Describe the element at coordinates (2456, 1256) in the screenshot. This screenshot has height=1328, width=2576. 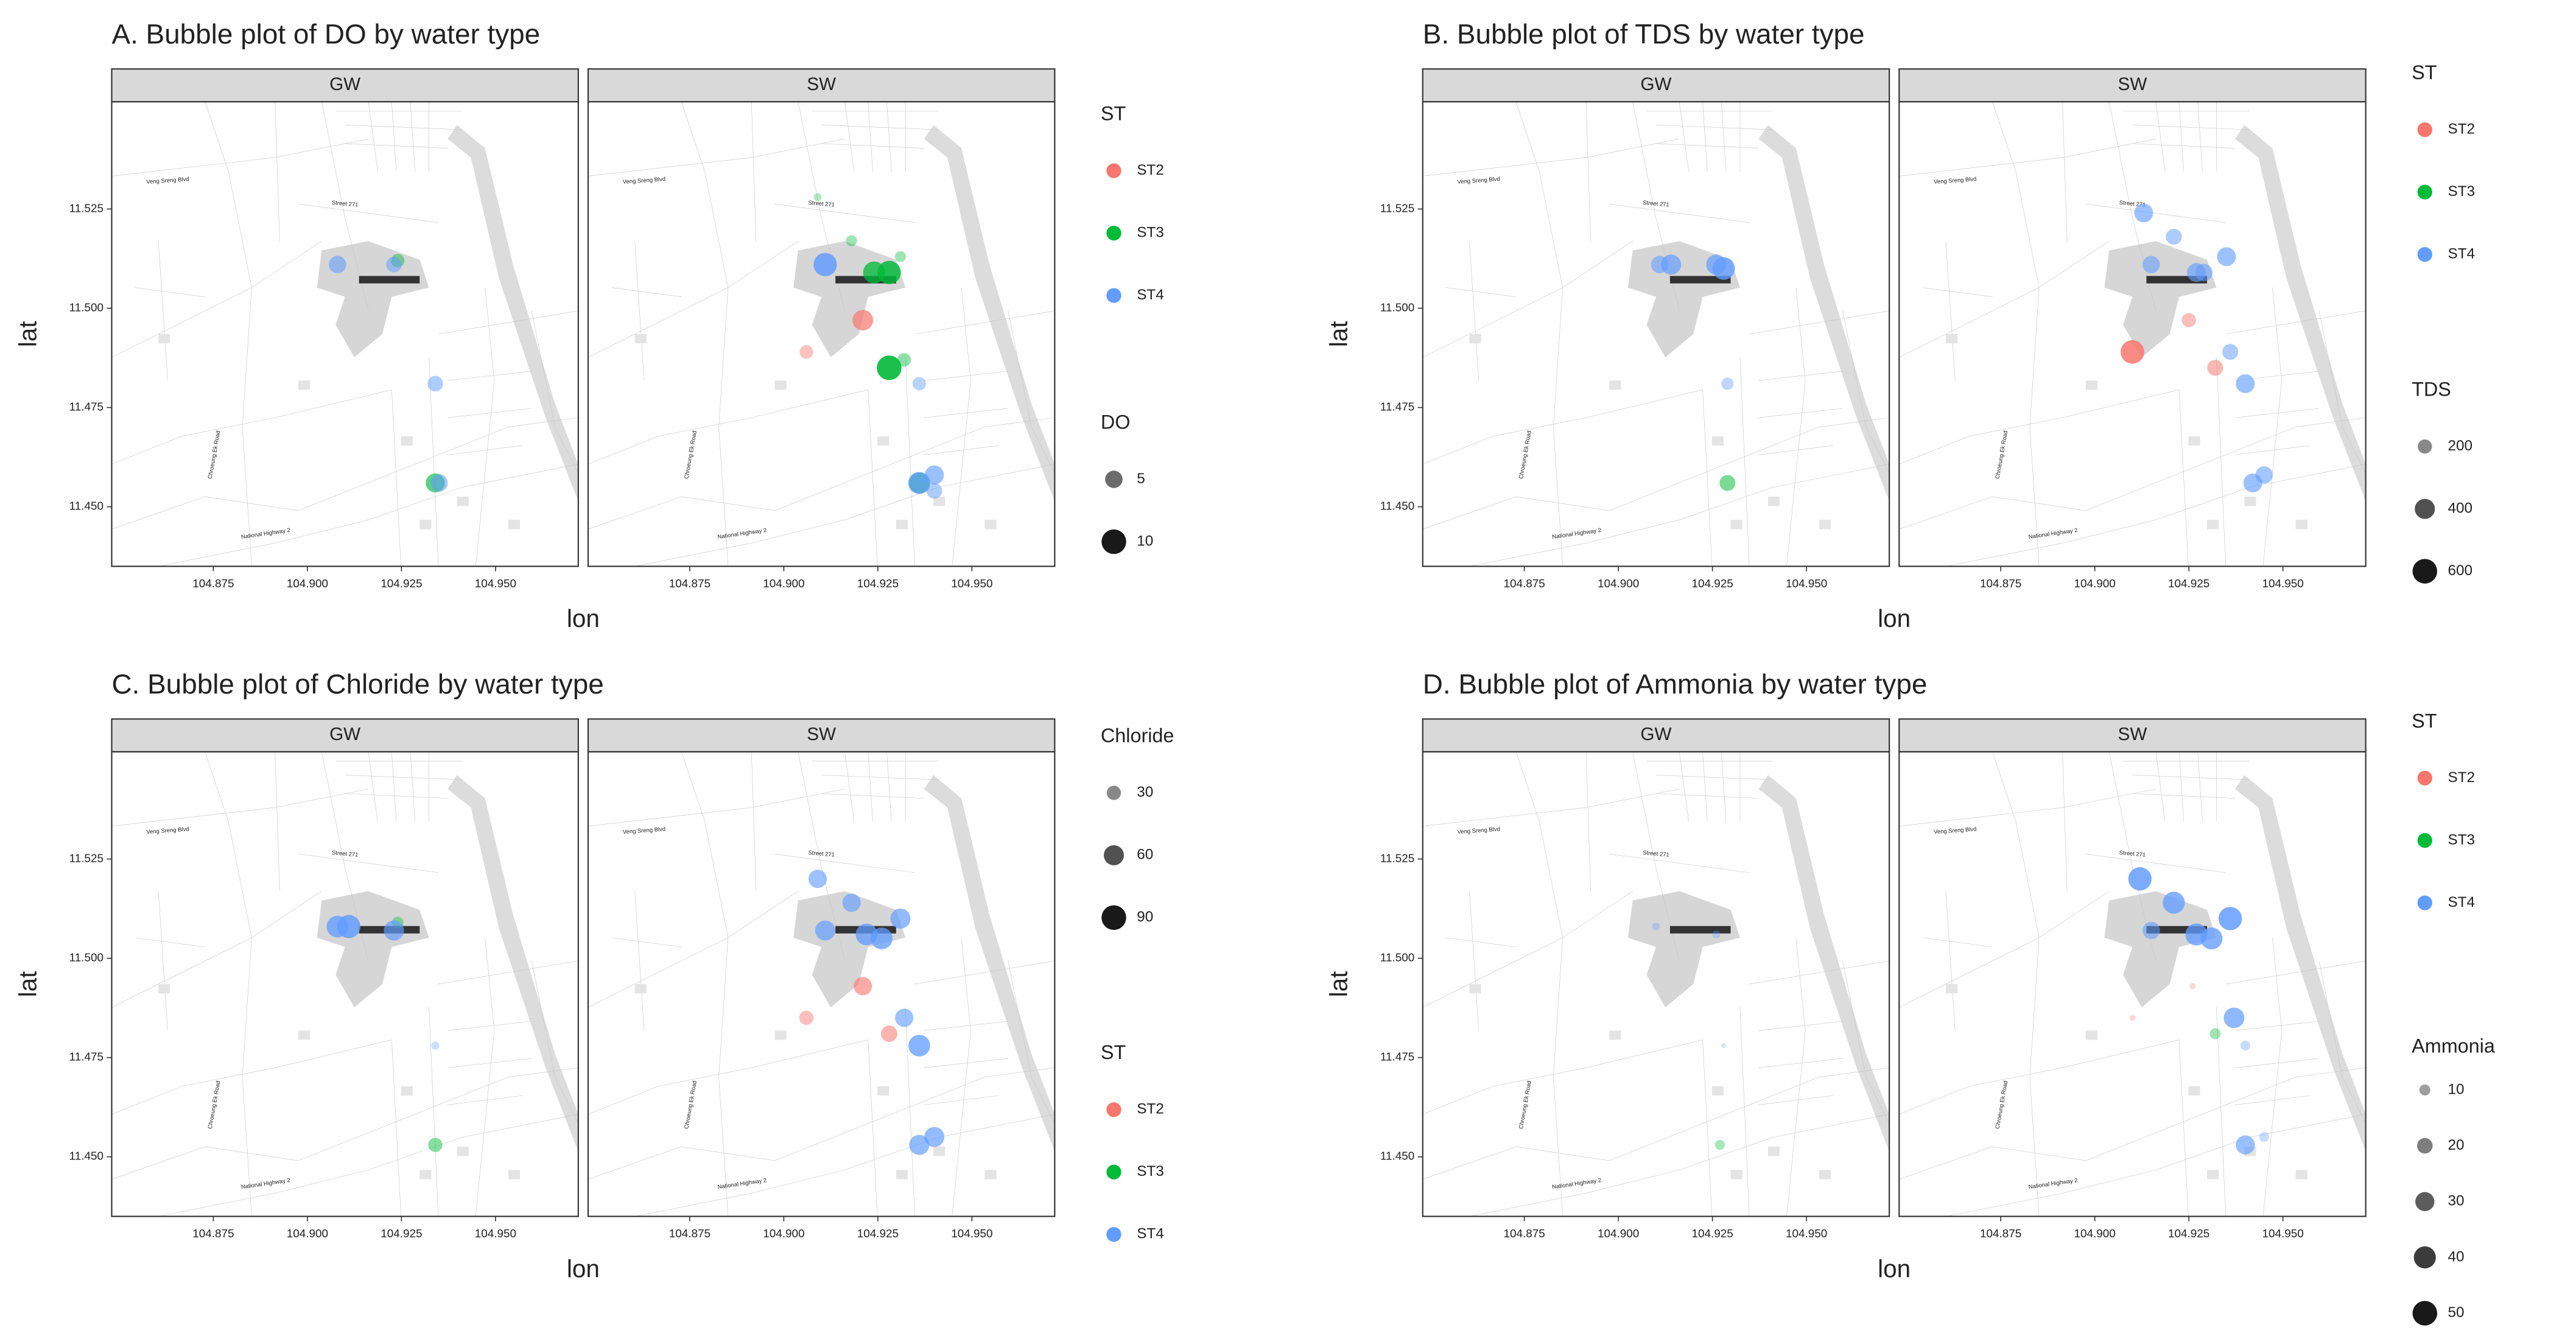
I see `size-legend-label: 40` at that location.